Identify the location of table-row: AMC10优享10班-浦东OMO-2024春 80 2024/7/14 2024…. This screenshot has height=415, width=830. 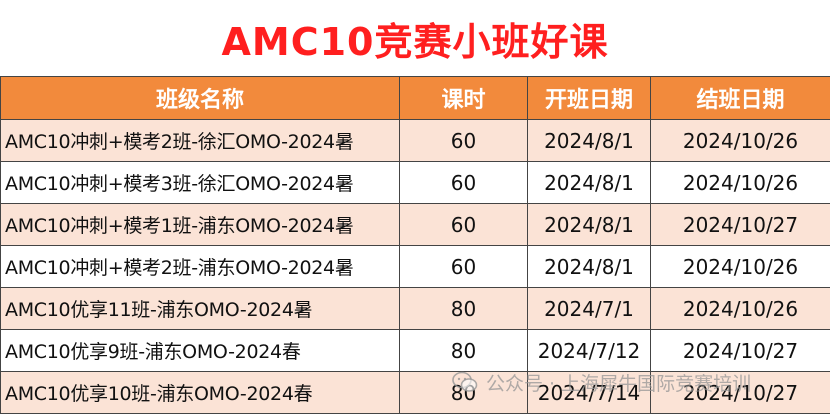
(415, 392).